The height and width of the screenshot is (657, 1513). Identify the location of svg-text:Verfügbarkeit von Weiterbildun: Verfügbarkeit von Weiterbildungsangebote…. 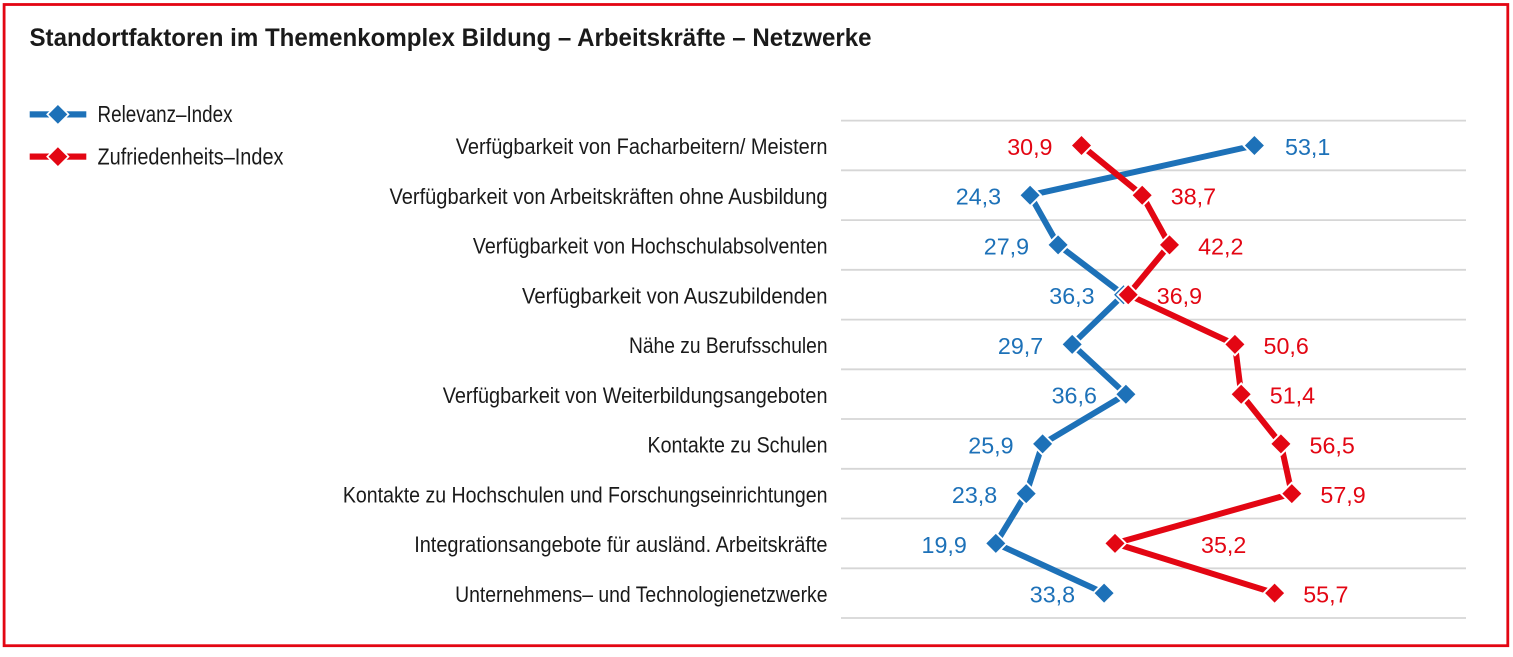
(635, 395).